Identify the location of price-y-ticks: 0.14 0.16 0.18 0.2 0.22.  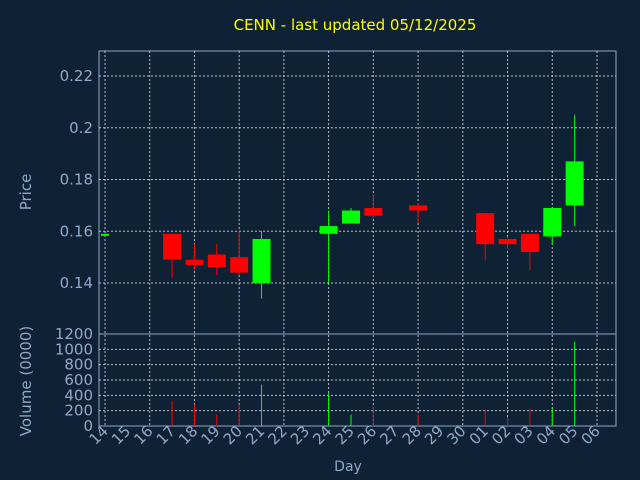
(76, 179).